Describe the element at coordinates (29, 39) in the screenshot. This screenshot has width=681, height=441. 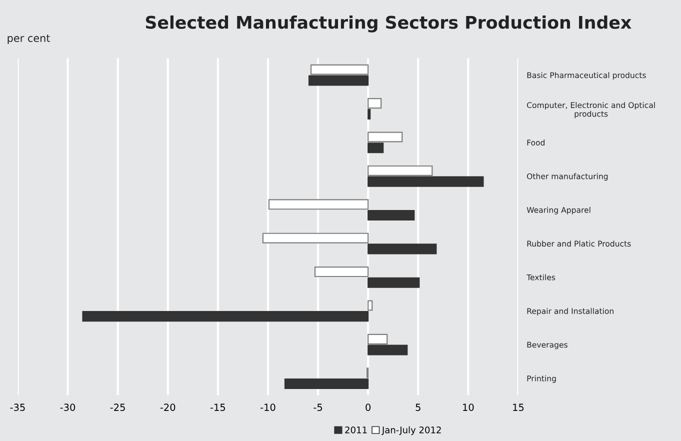
I see `x-axis-title: per cent` at that location.